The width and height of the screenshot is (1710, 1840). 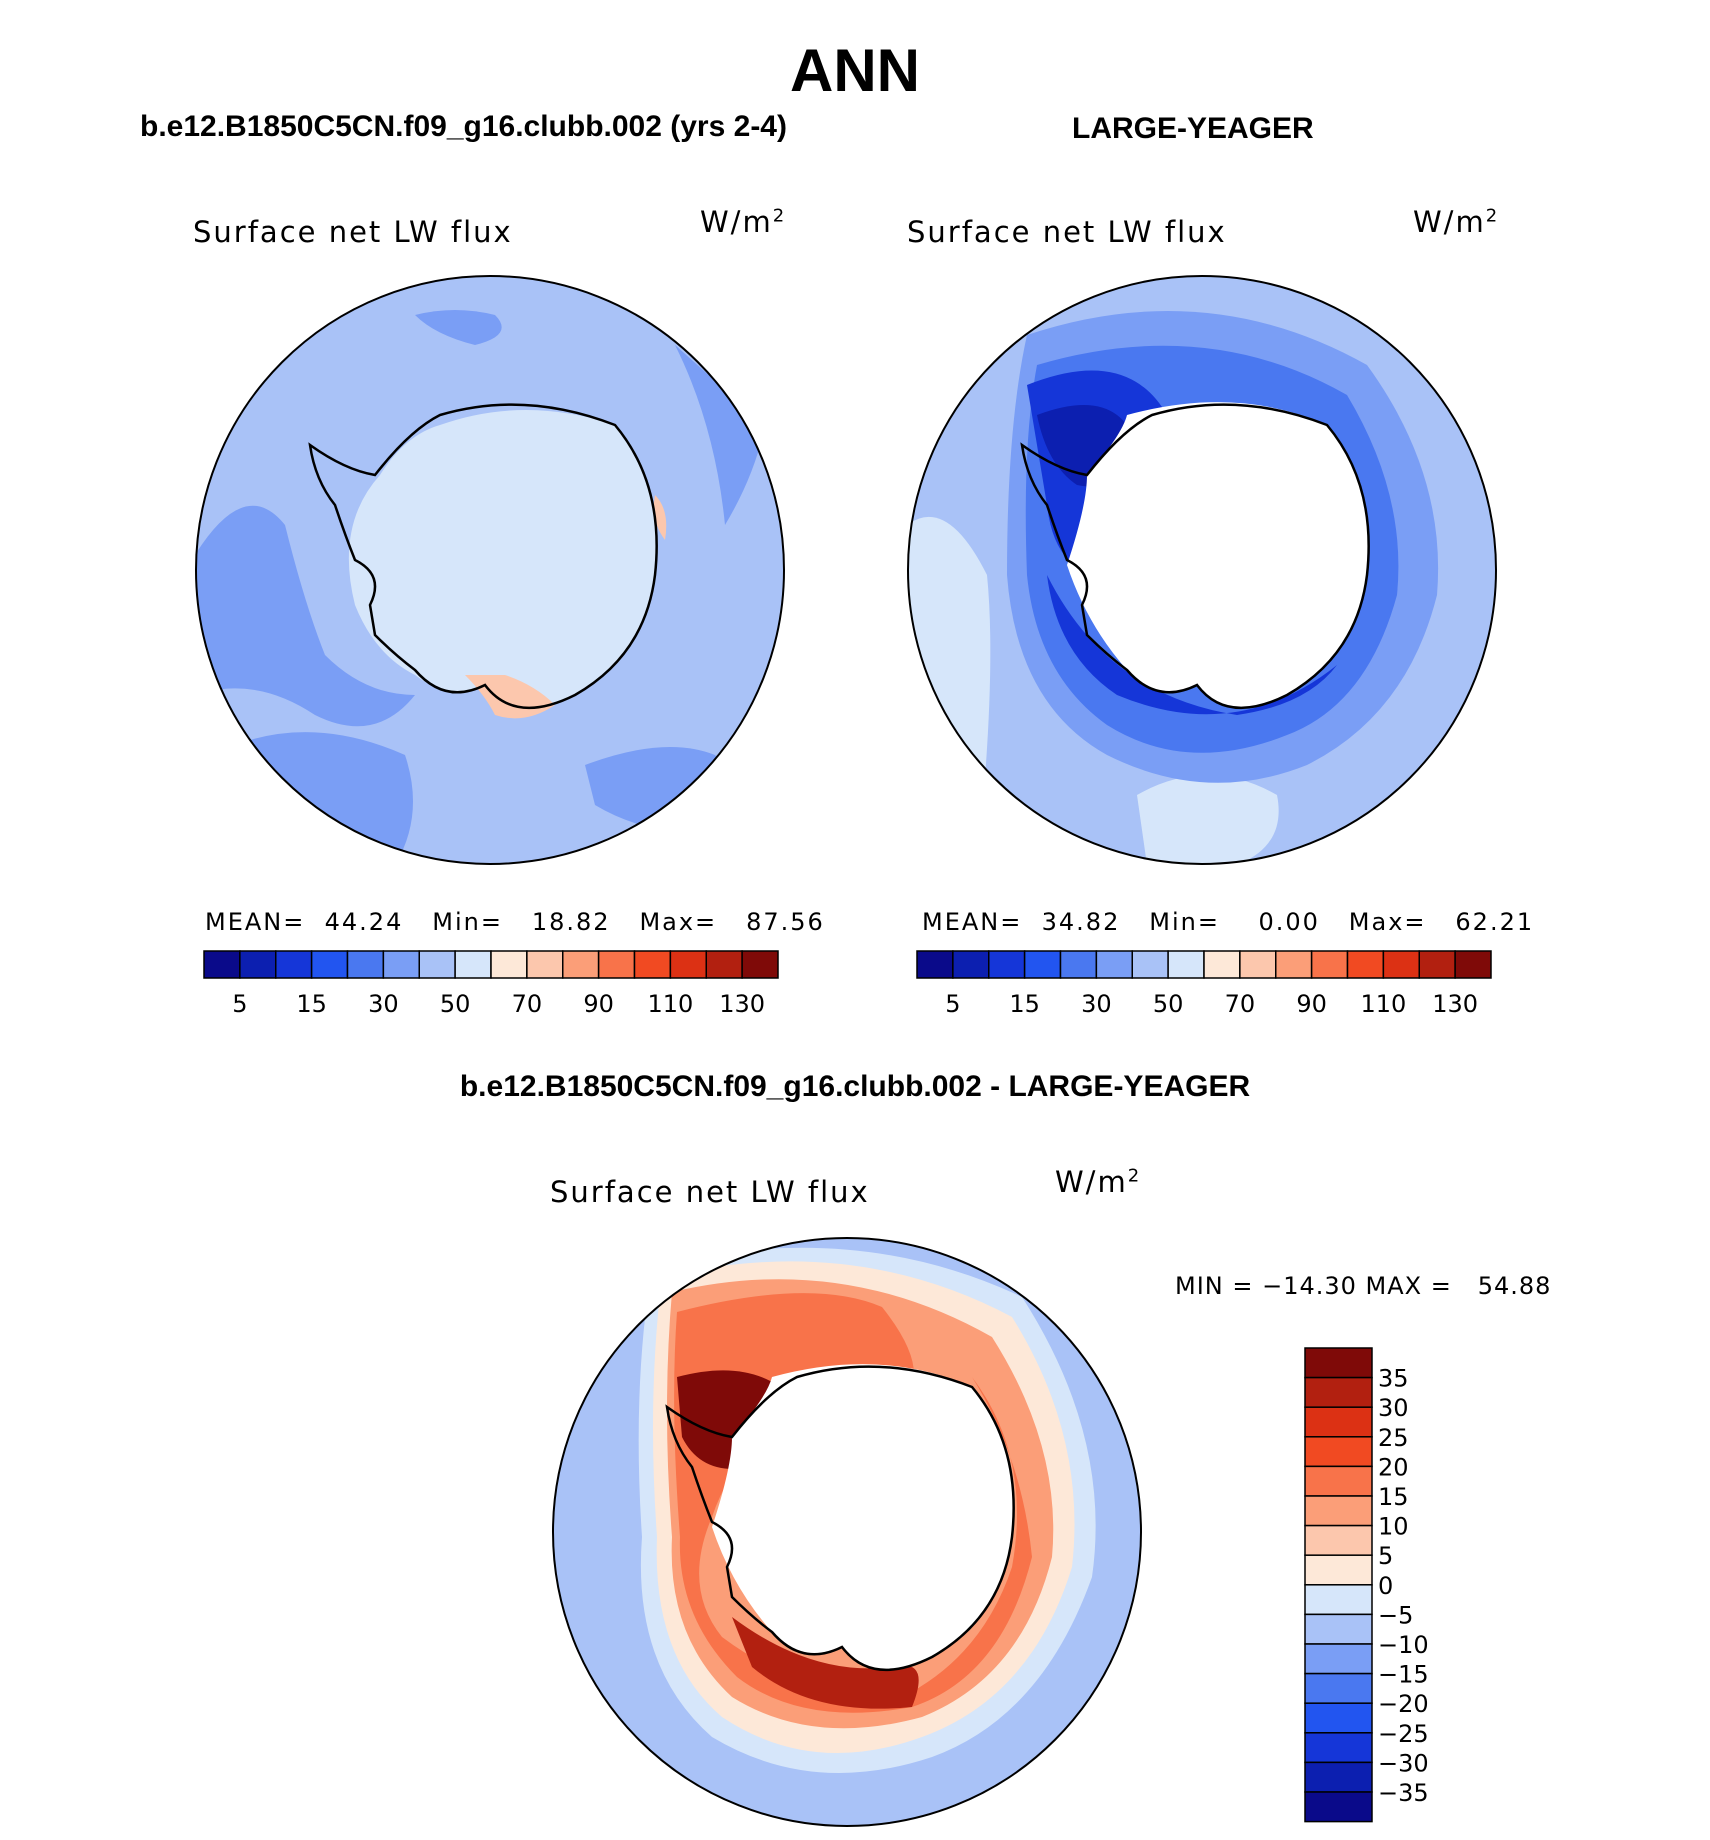 What do you see at coordinates (1403, 1793) in the screenshot?
I see `diff-colorbar-tick: −35` at bounding box center [1403, 1793].